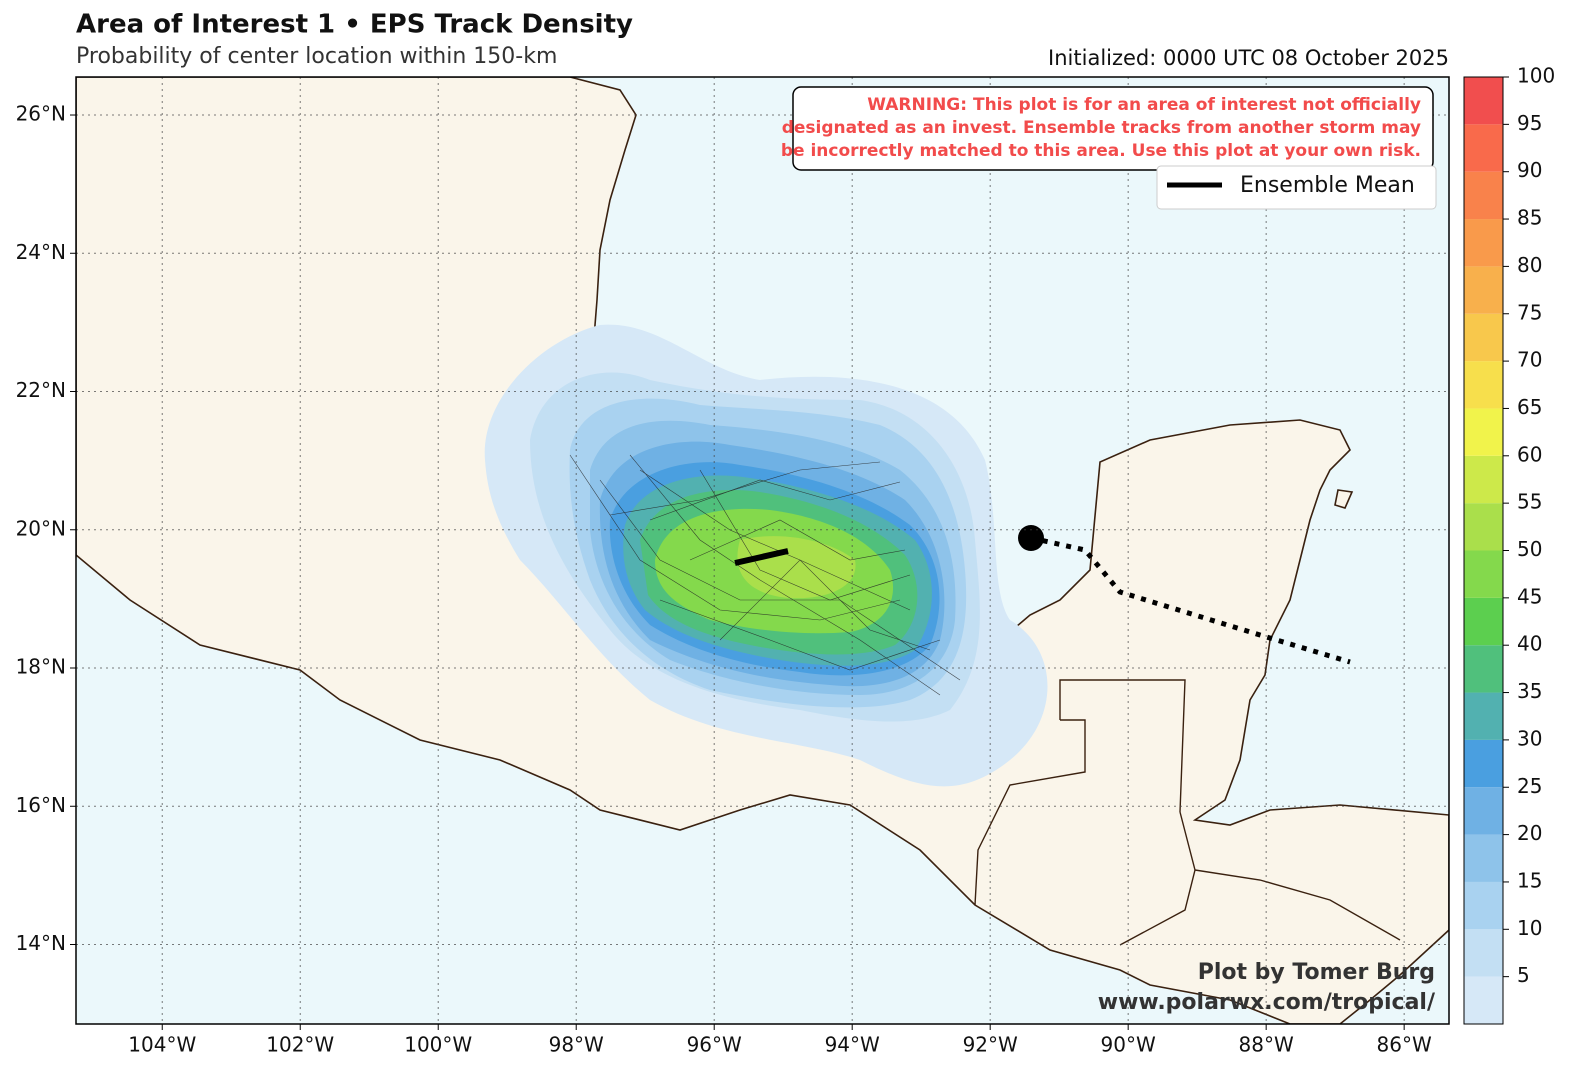 This screenshot has height=1076, width=1578. I want to click on title: Area of Interest 1 • EPS Track Density, so click(354, 25).